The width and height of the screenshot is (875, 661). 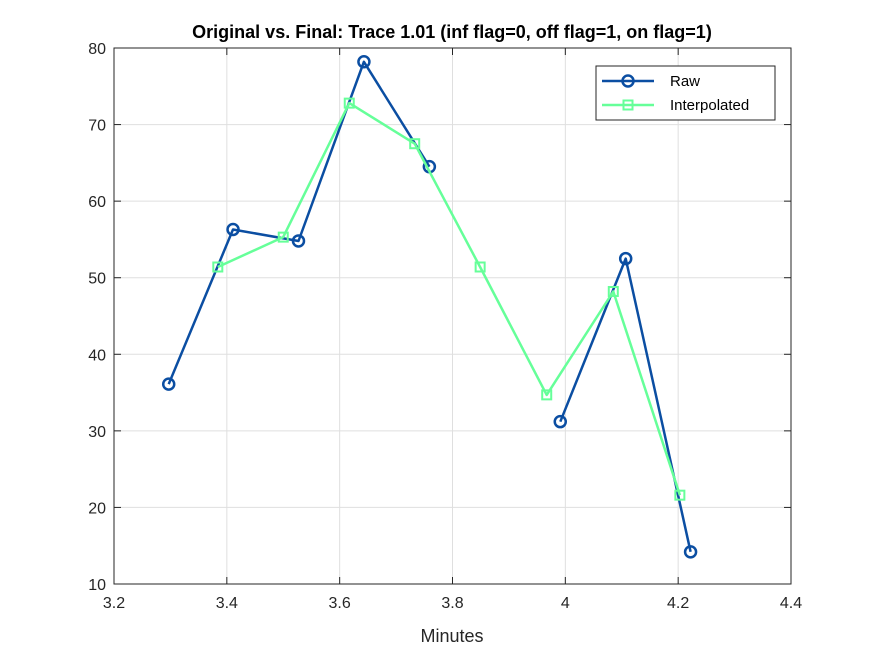 I want to click on x-tick-label: 3.6, so click(x=340, y=603).